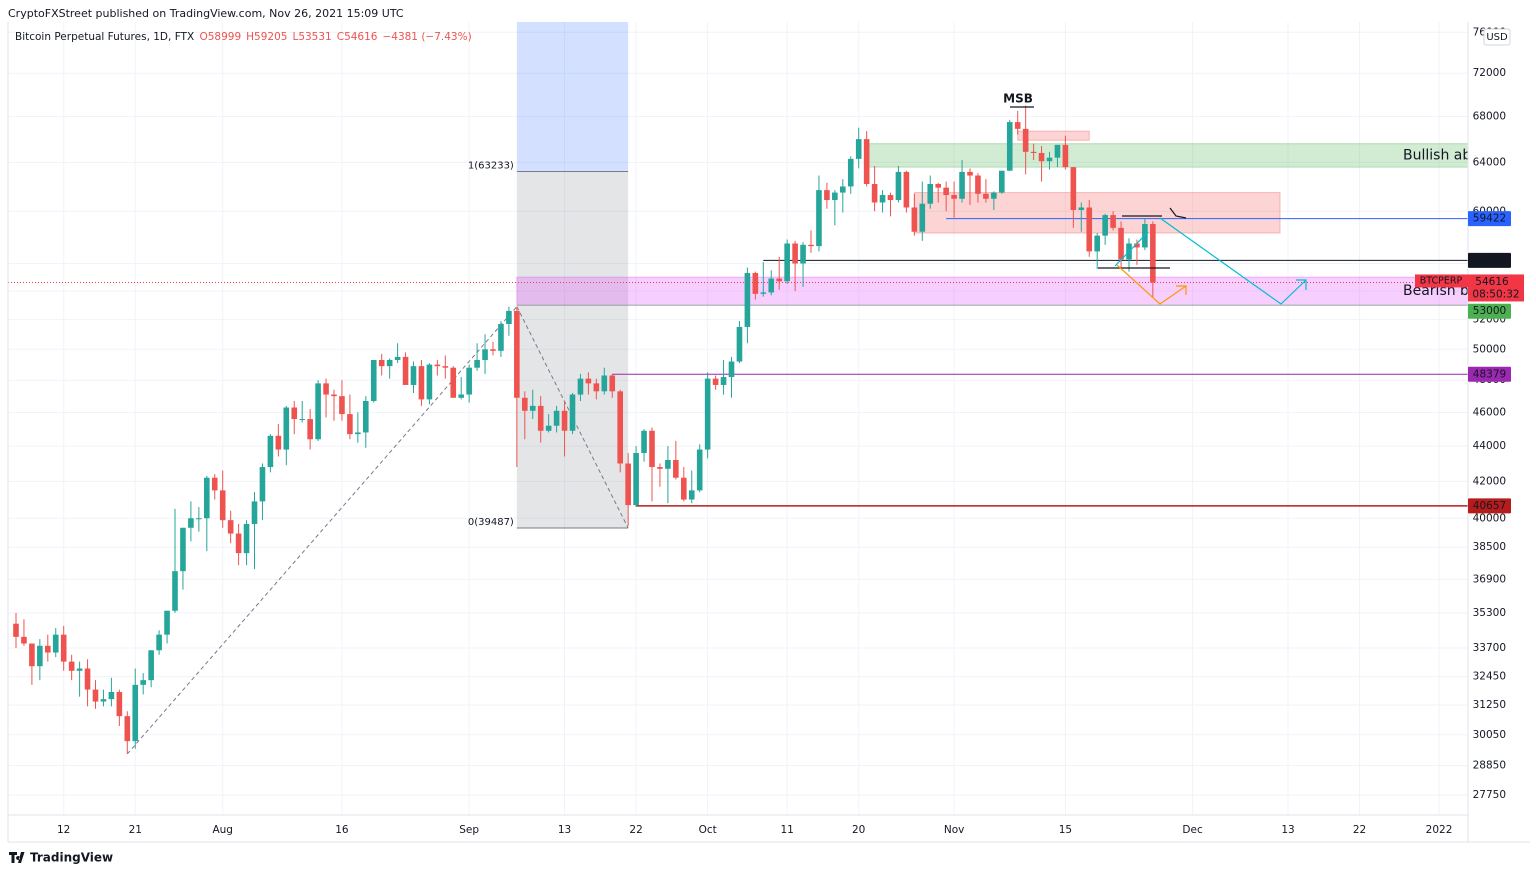 The image size is (1536, 877). I want to click on currency-box, so click(1497, 37).